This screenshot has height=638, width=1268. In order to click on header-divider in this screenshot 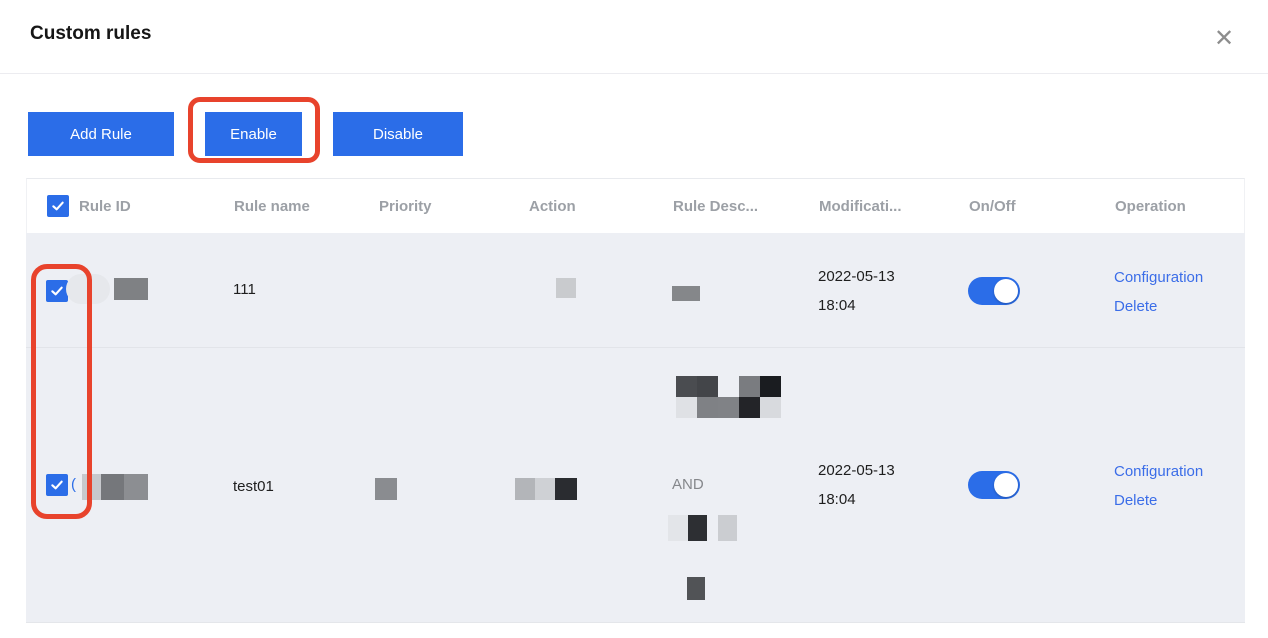, I will do `click(634, 73)`.